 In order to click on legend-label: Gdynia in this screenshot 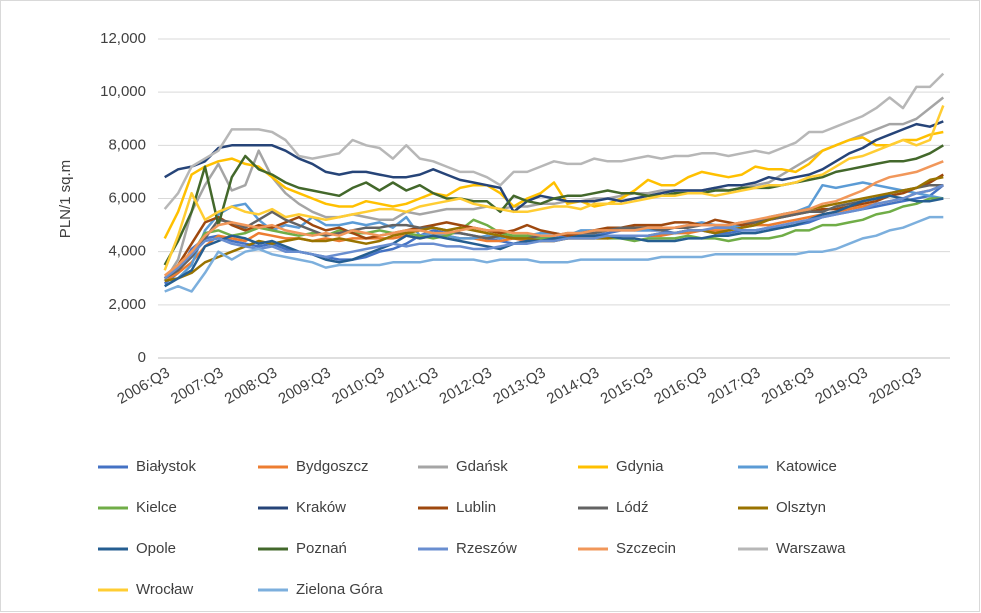, I will do `click(640, 466)`.